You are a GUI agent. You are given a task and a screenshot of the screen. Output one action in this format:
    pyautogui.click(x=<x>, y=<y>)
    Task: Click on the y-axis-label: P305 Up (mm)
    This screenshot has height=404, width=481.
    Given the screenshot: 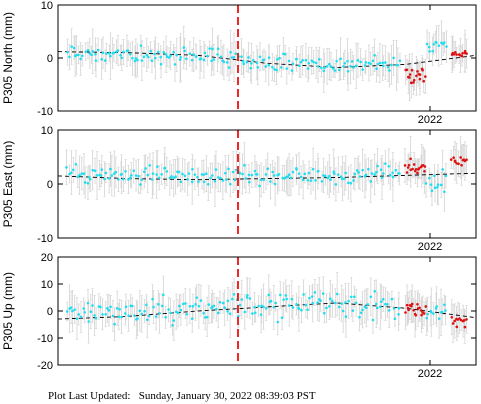 What is the action you would take?
    pyautogui.click(x=8, y=311)
    